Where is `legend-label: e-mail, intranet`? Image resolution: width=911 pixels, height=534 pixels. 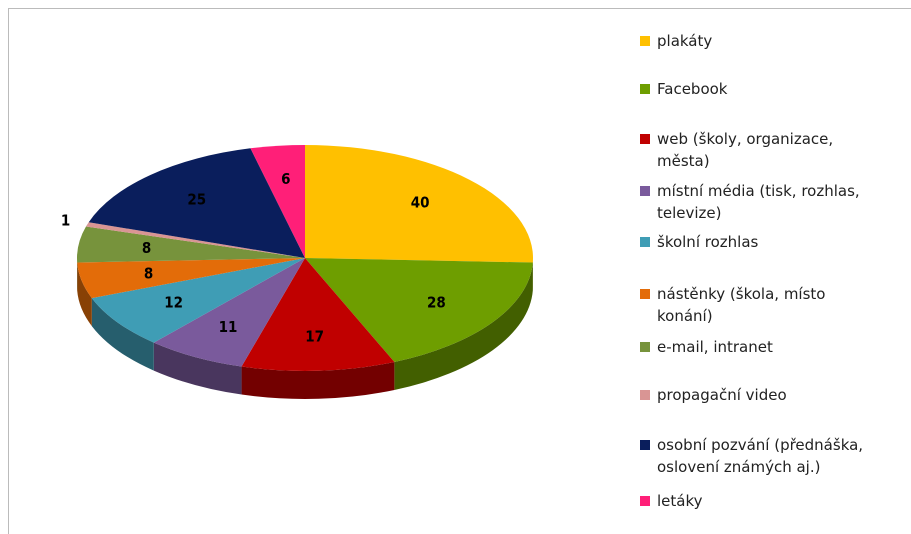 legend-label: e-mail, intranet is located at coordinates (715, 347).